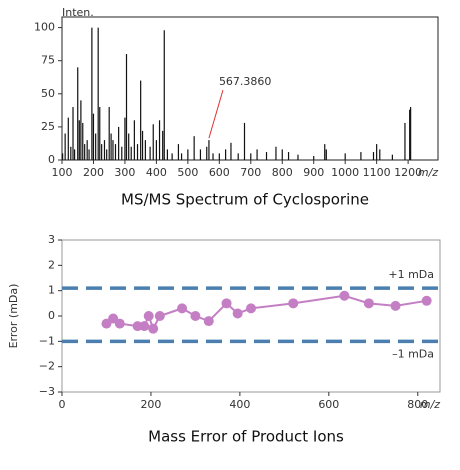  What do you see at coordinates (51, 290) in the screenshot?
I see `y-tick-label: 1` at bounding box center [51, 290].